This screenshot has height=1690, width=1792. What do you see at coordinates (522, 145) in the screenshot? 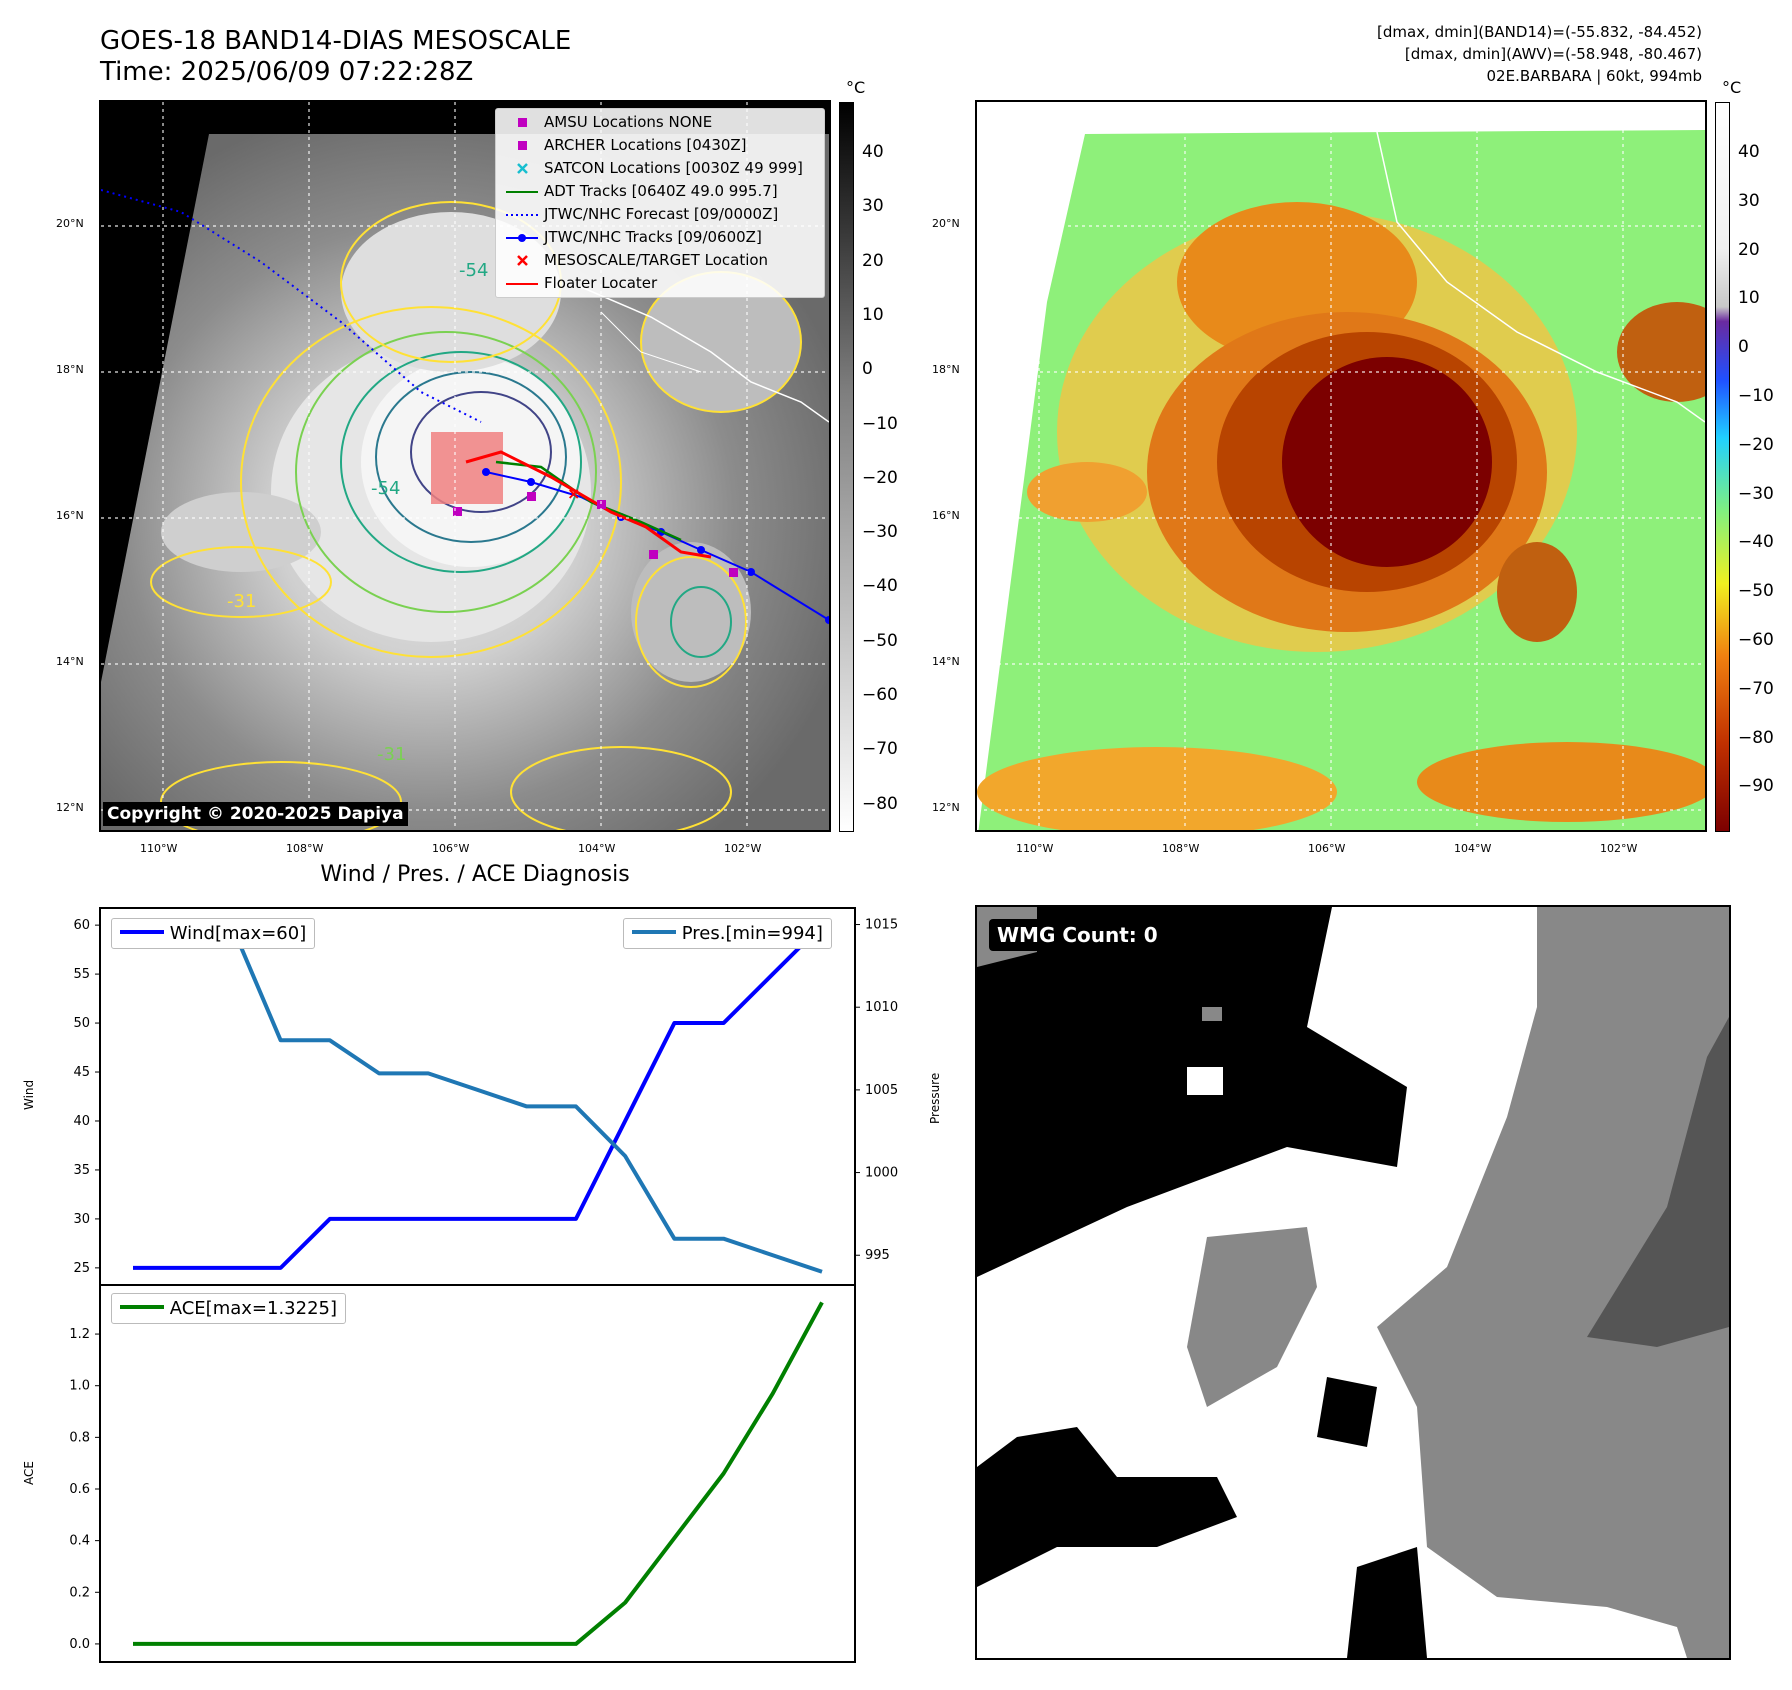
I see `legend-marker-square-icon` at bounding box center [522, 145].